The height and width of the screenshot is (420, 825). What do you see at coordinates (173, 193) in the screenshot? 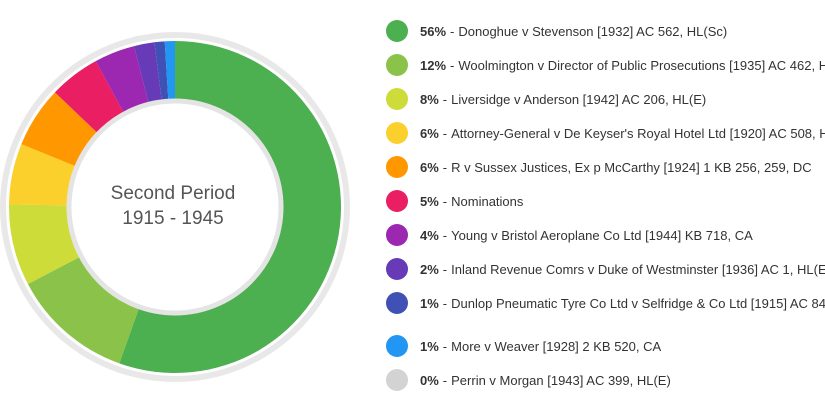
I see `center-title: Second Period` at bounding box center [173, 193].